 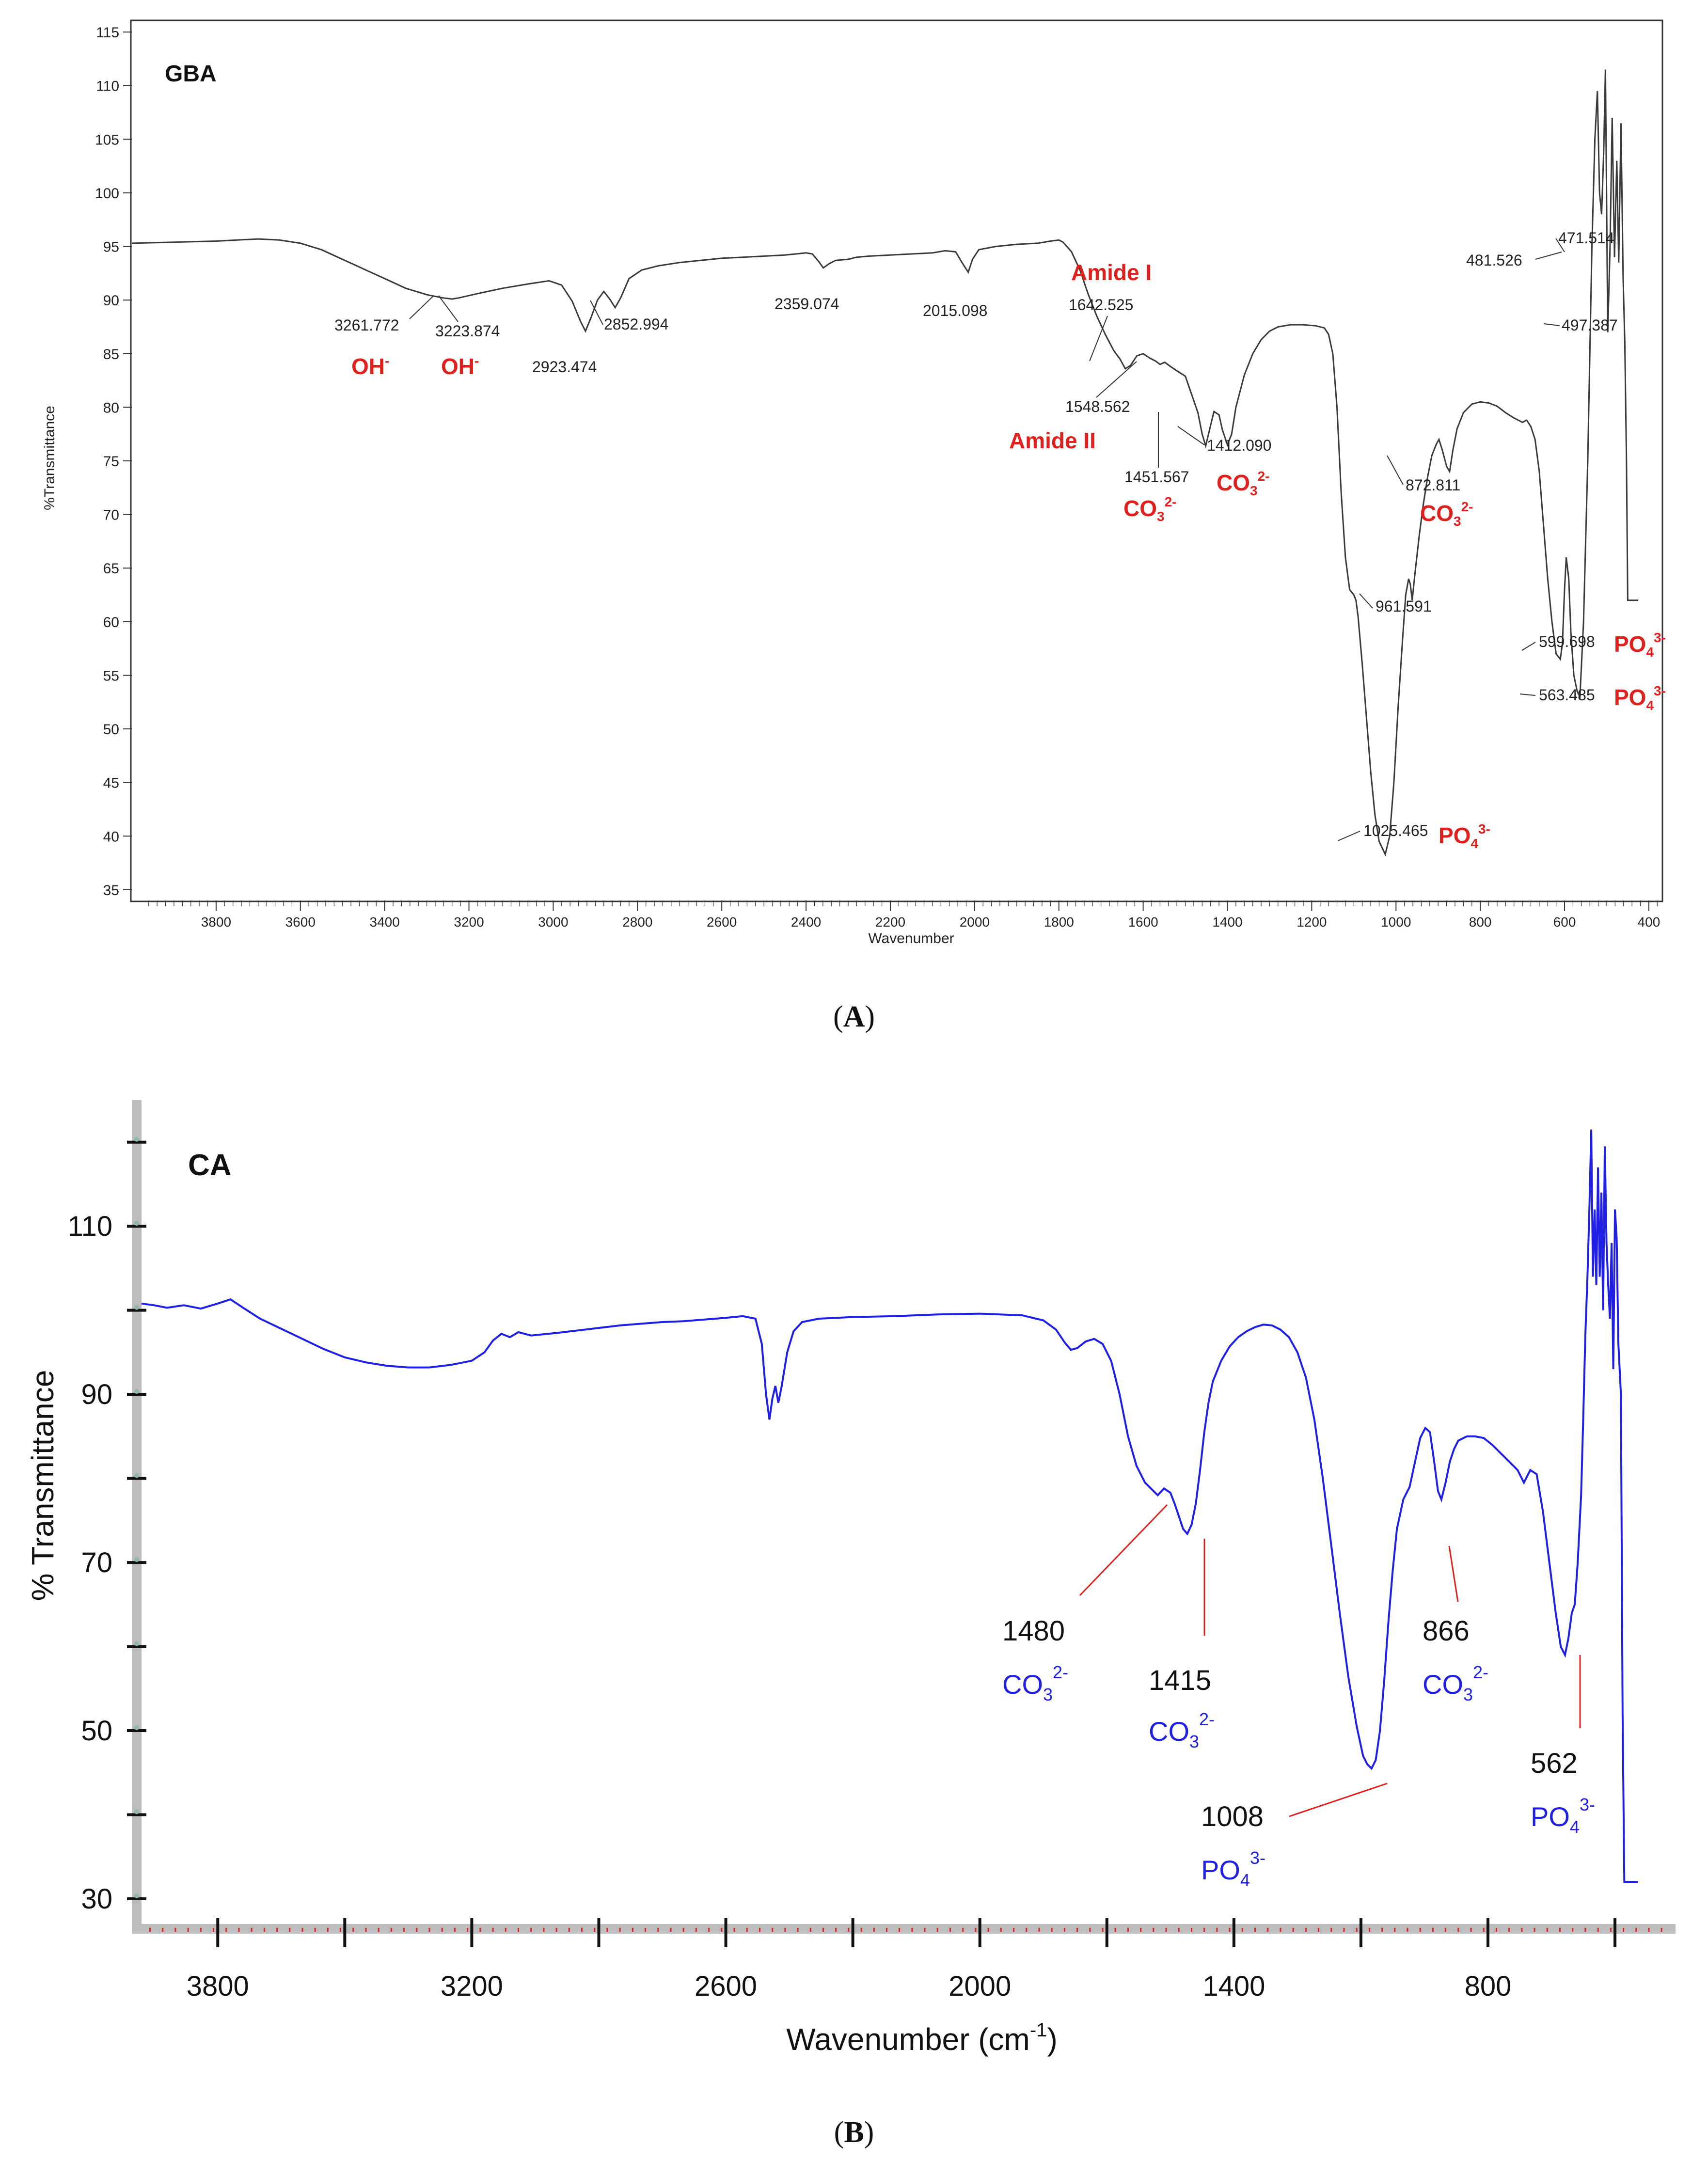 What do you see at coordinates (111, 355) in the screenshot?
I see `y-tick-label: 85` at bounding box center [111, 355].